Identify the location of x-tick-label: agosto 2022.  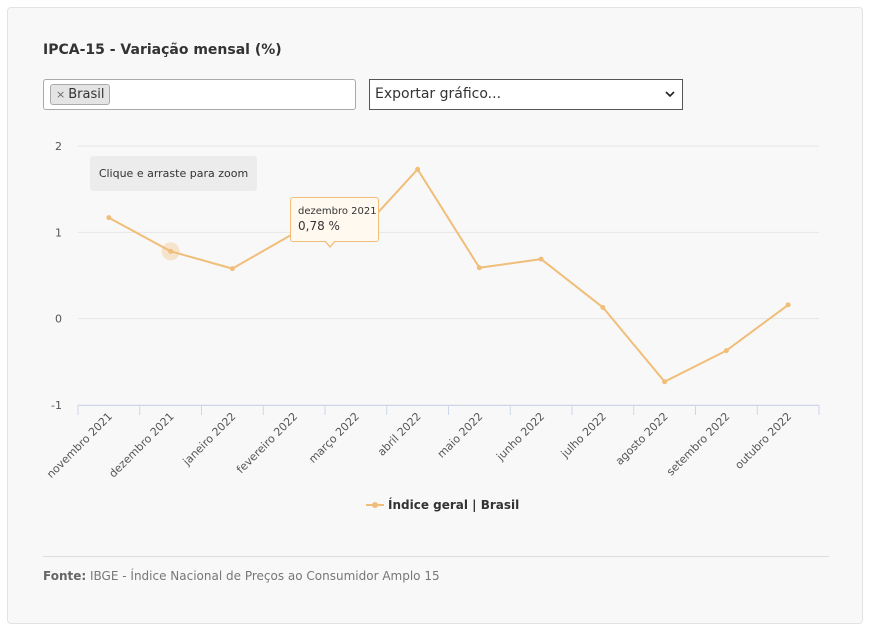
(642, 439).